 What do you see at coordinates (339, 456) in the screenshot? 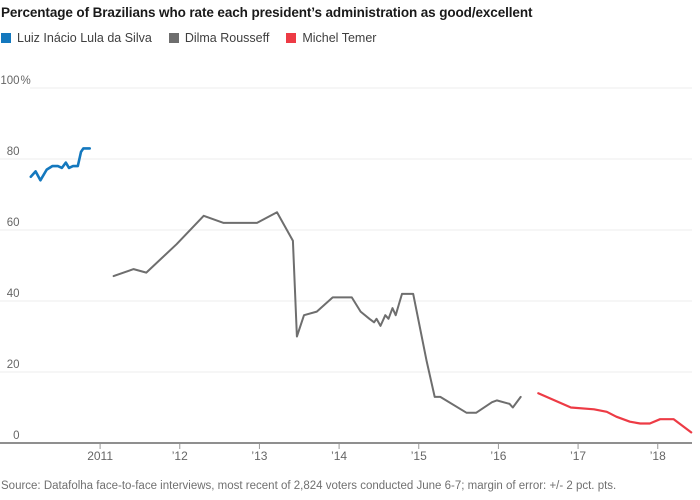
I see `x-axis-label: ’14` at bounding box center [339, 456].